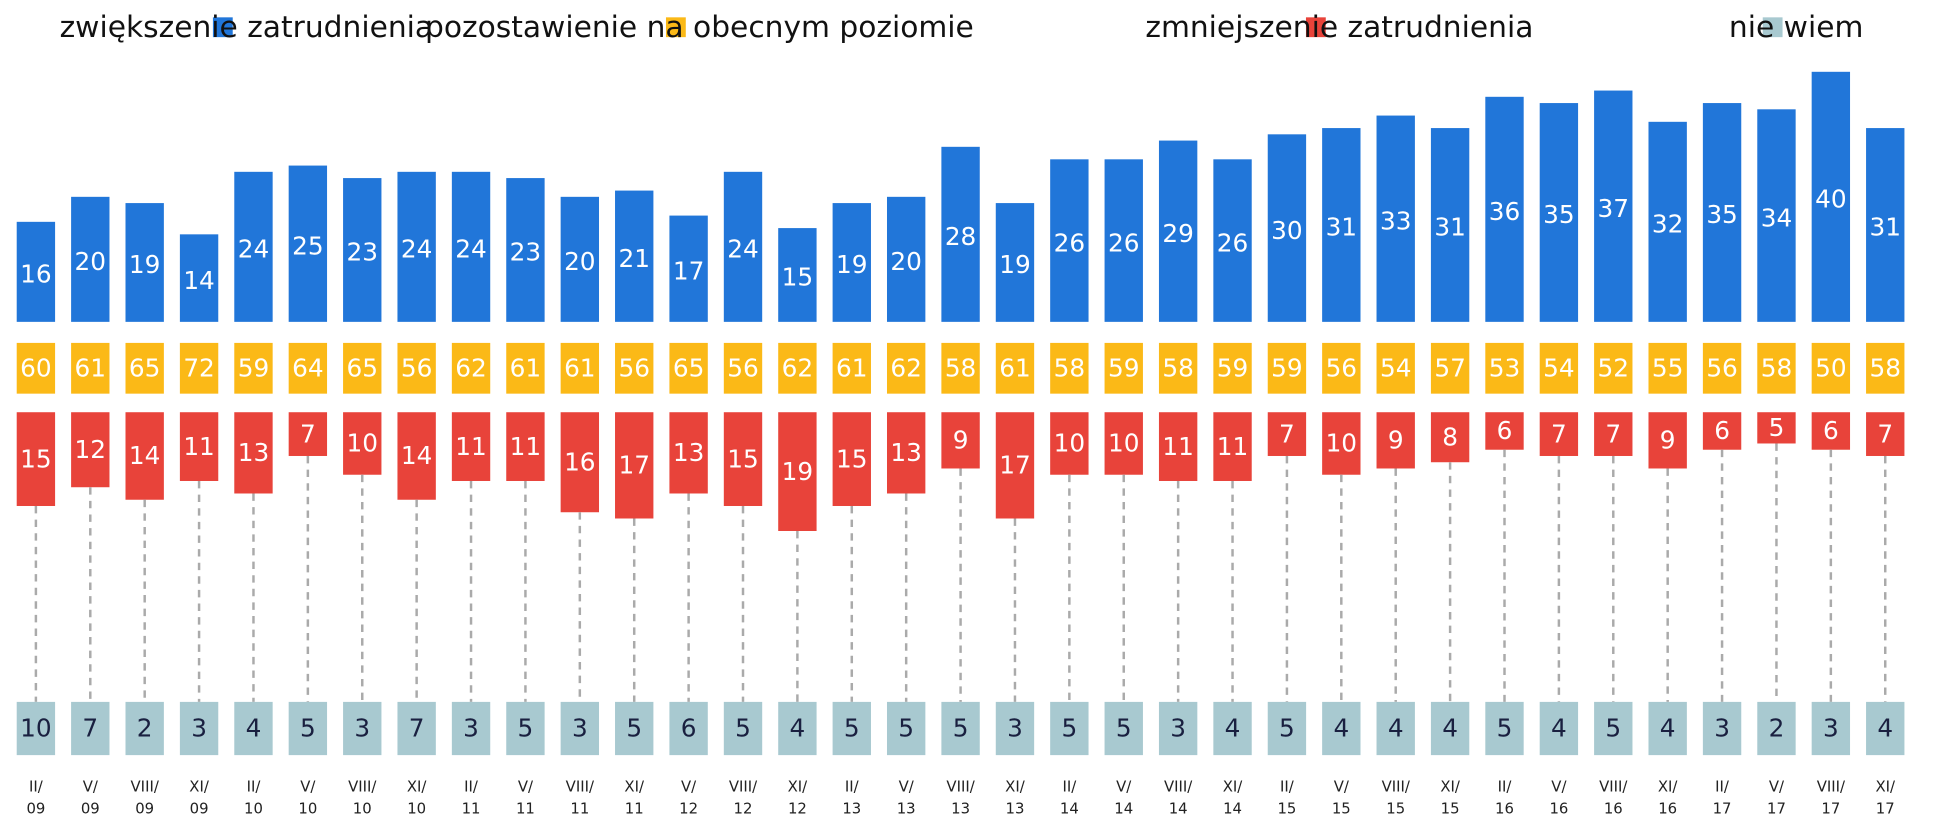 The height and width of the screenshot is (823, 1941). Describe the element at coordinates (699, 27) in the screenshot. I see `legend-label: pozostawienie na obecnym poziomie` at that location.